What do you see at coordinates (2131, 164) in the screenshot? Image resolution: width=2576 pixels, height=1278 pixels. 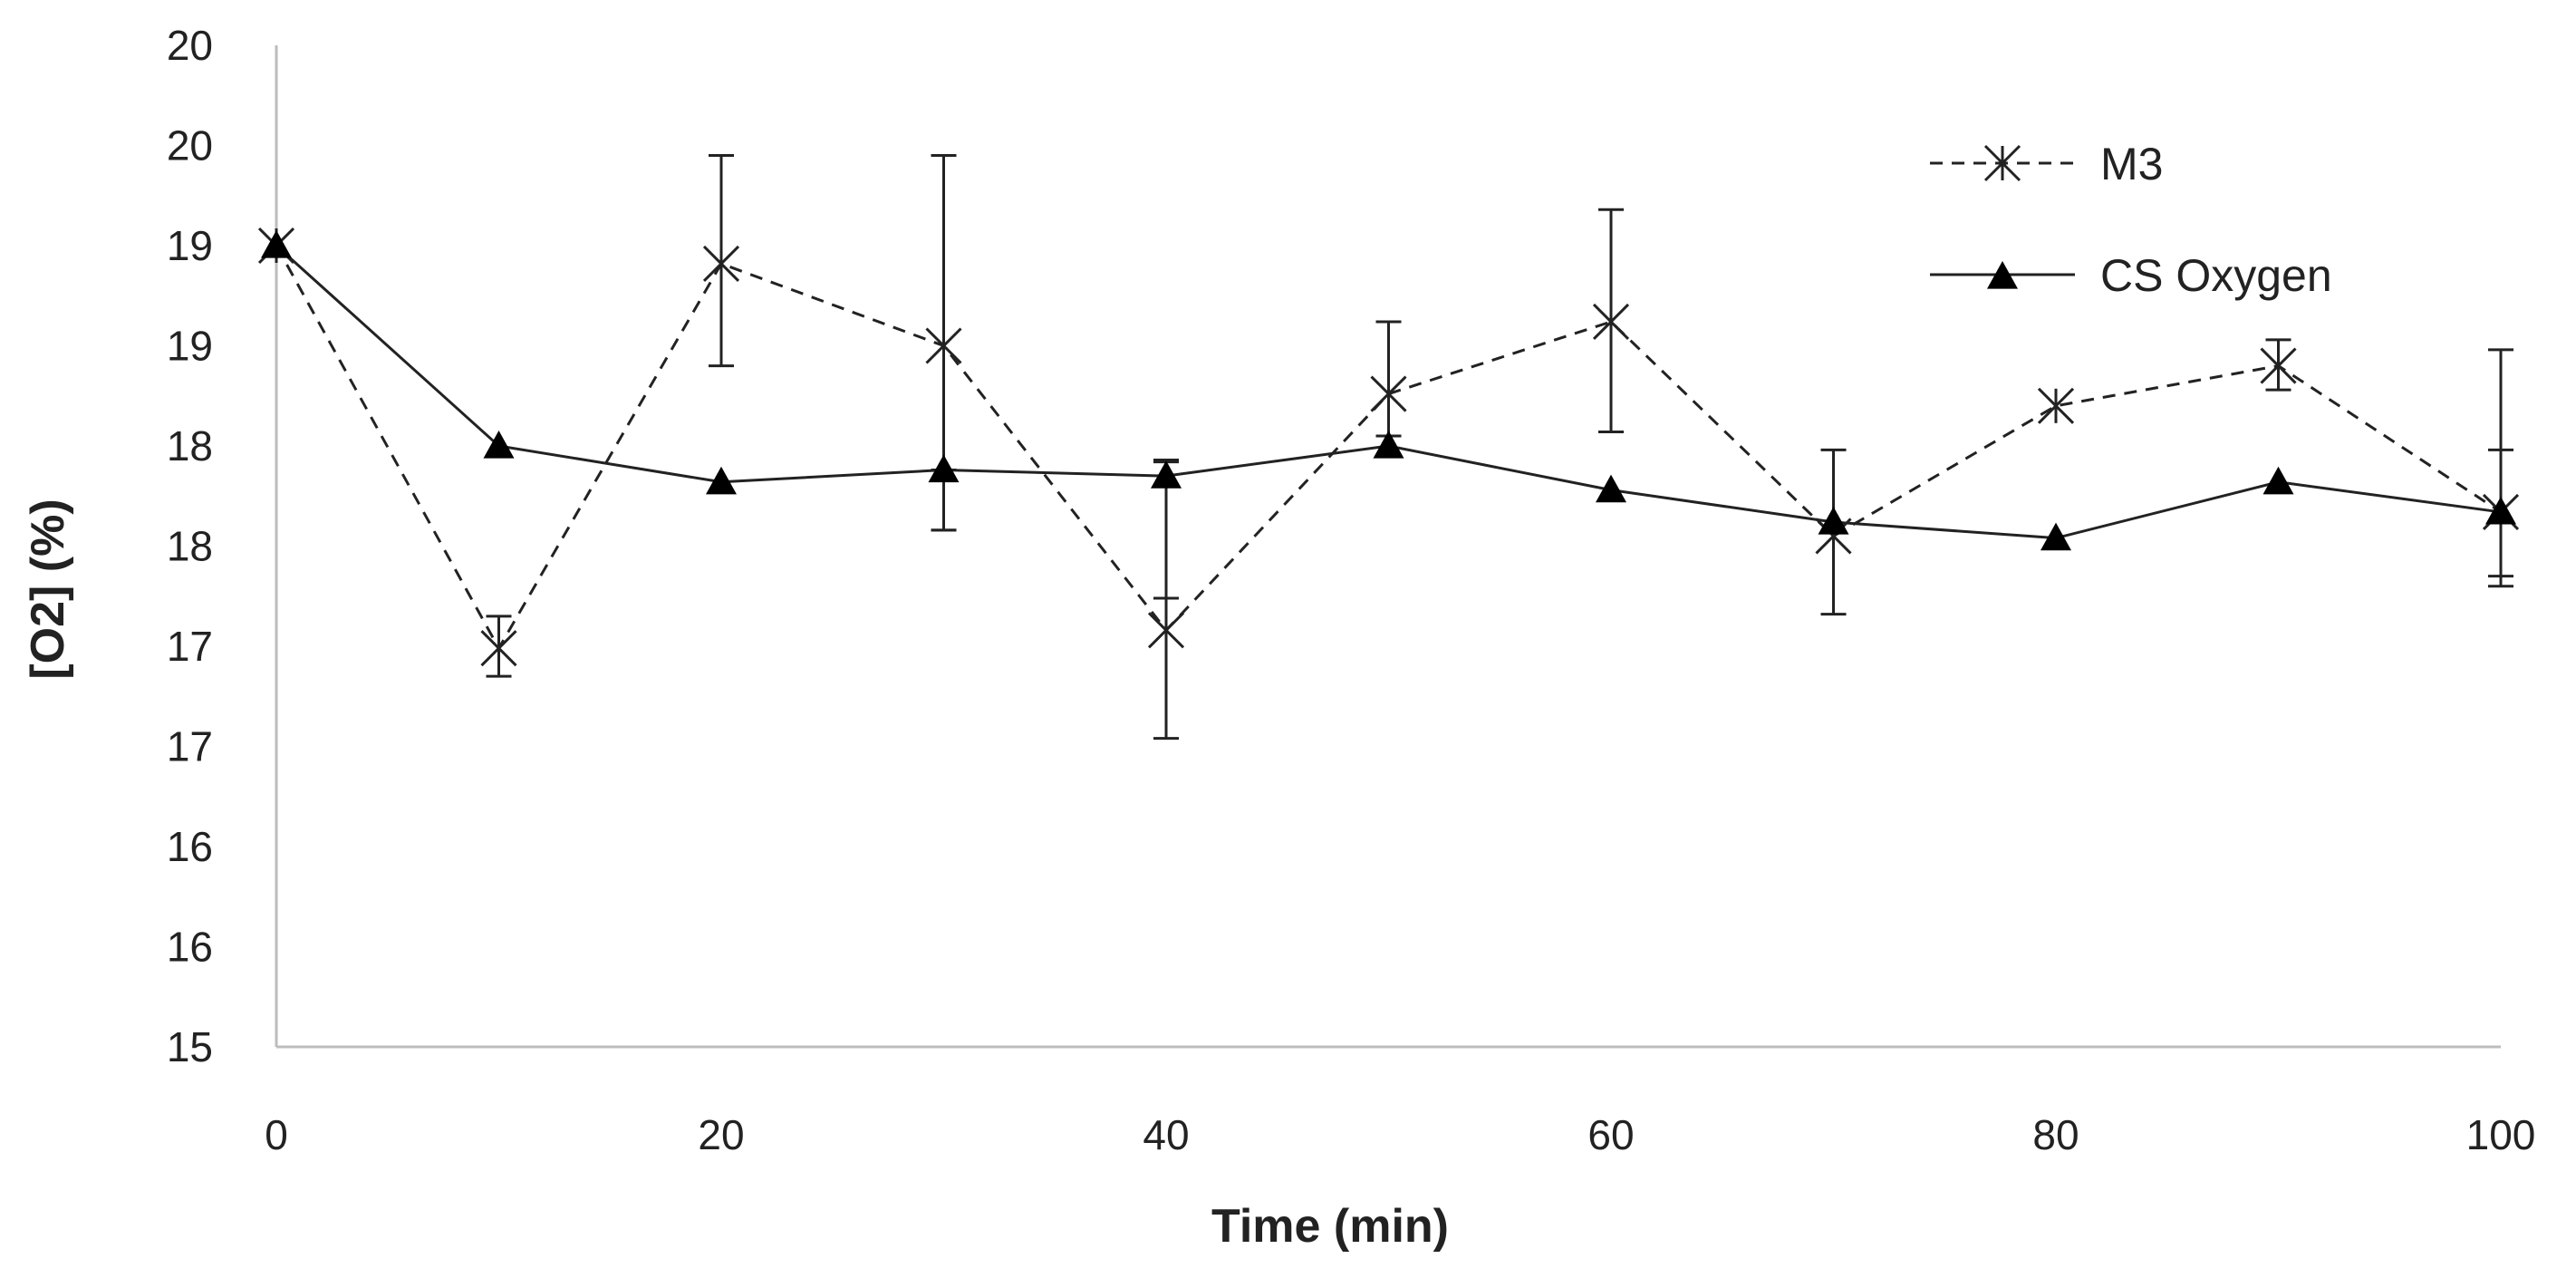 I see `legend-label-m3: M3` at bounding box center [2131, 164].